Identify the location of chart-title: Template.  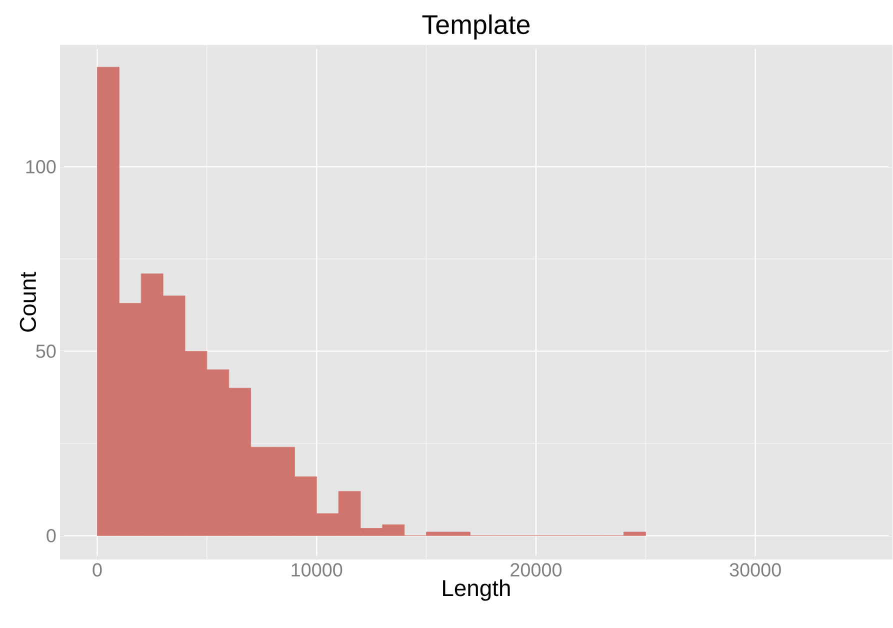
(476, 27).